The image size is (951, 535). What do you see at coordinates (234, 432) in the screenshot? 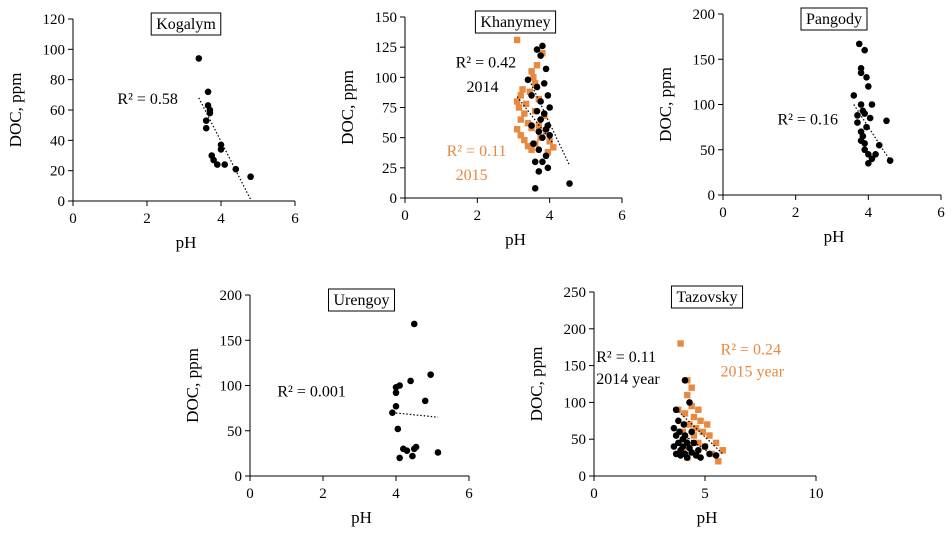
I see `y-tick-label: 50` at bounding box center [234, 432].